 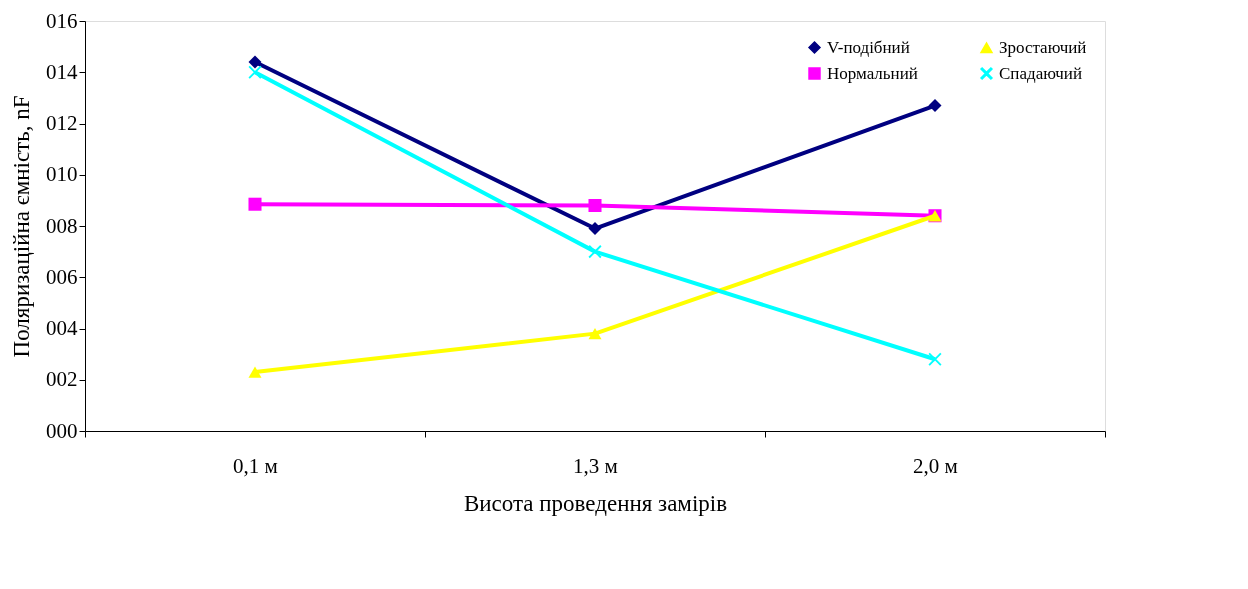 What do you see at coordinates (62, 430) in the screenshot?
I see `y-tick-label: 000` at bounding box center [62, 430].